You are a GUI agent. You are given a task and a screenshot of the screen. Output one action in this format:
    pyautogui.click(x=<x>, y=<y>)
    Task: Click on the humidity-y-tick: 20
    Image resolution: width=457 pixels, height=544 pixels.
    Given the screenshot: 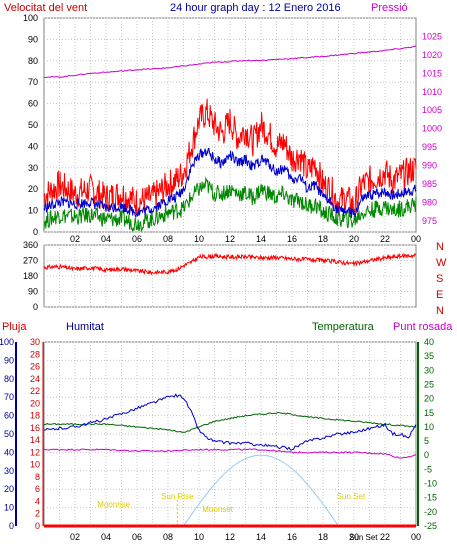 What is the action you would take?
    pyautogui.click(x=9, y=489)
    